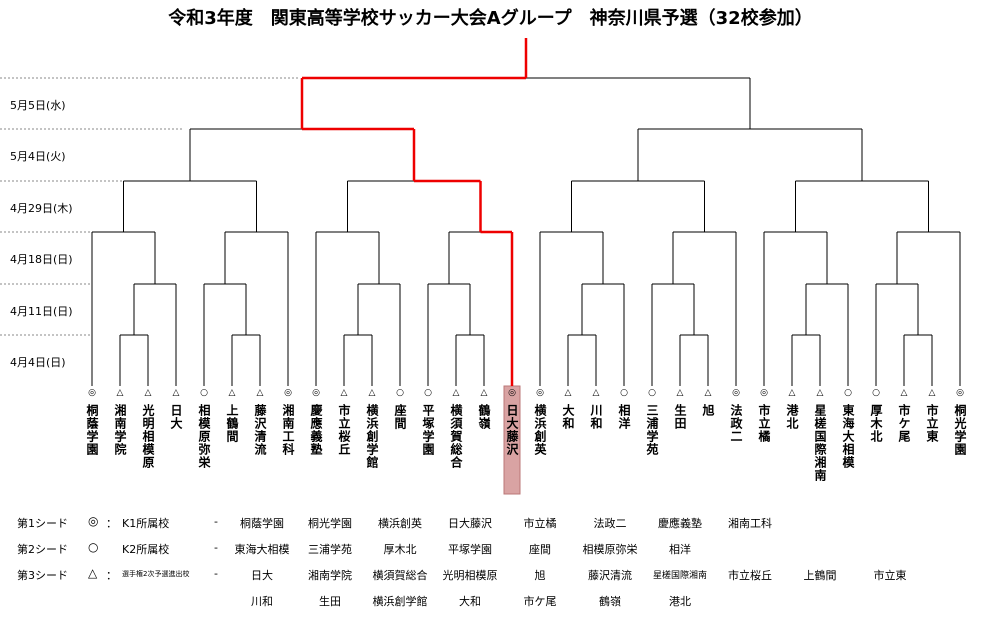 The image size is (981, 627). What do you see at coordinates (820, 575) in the screenshot?
I see `legend-school: 上鶴間` at bounding box center [820, 575].